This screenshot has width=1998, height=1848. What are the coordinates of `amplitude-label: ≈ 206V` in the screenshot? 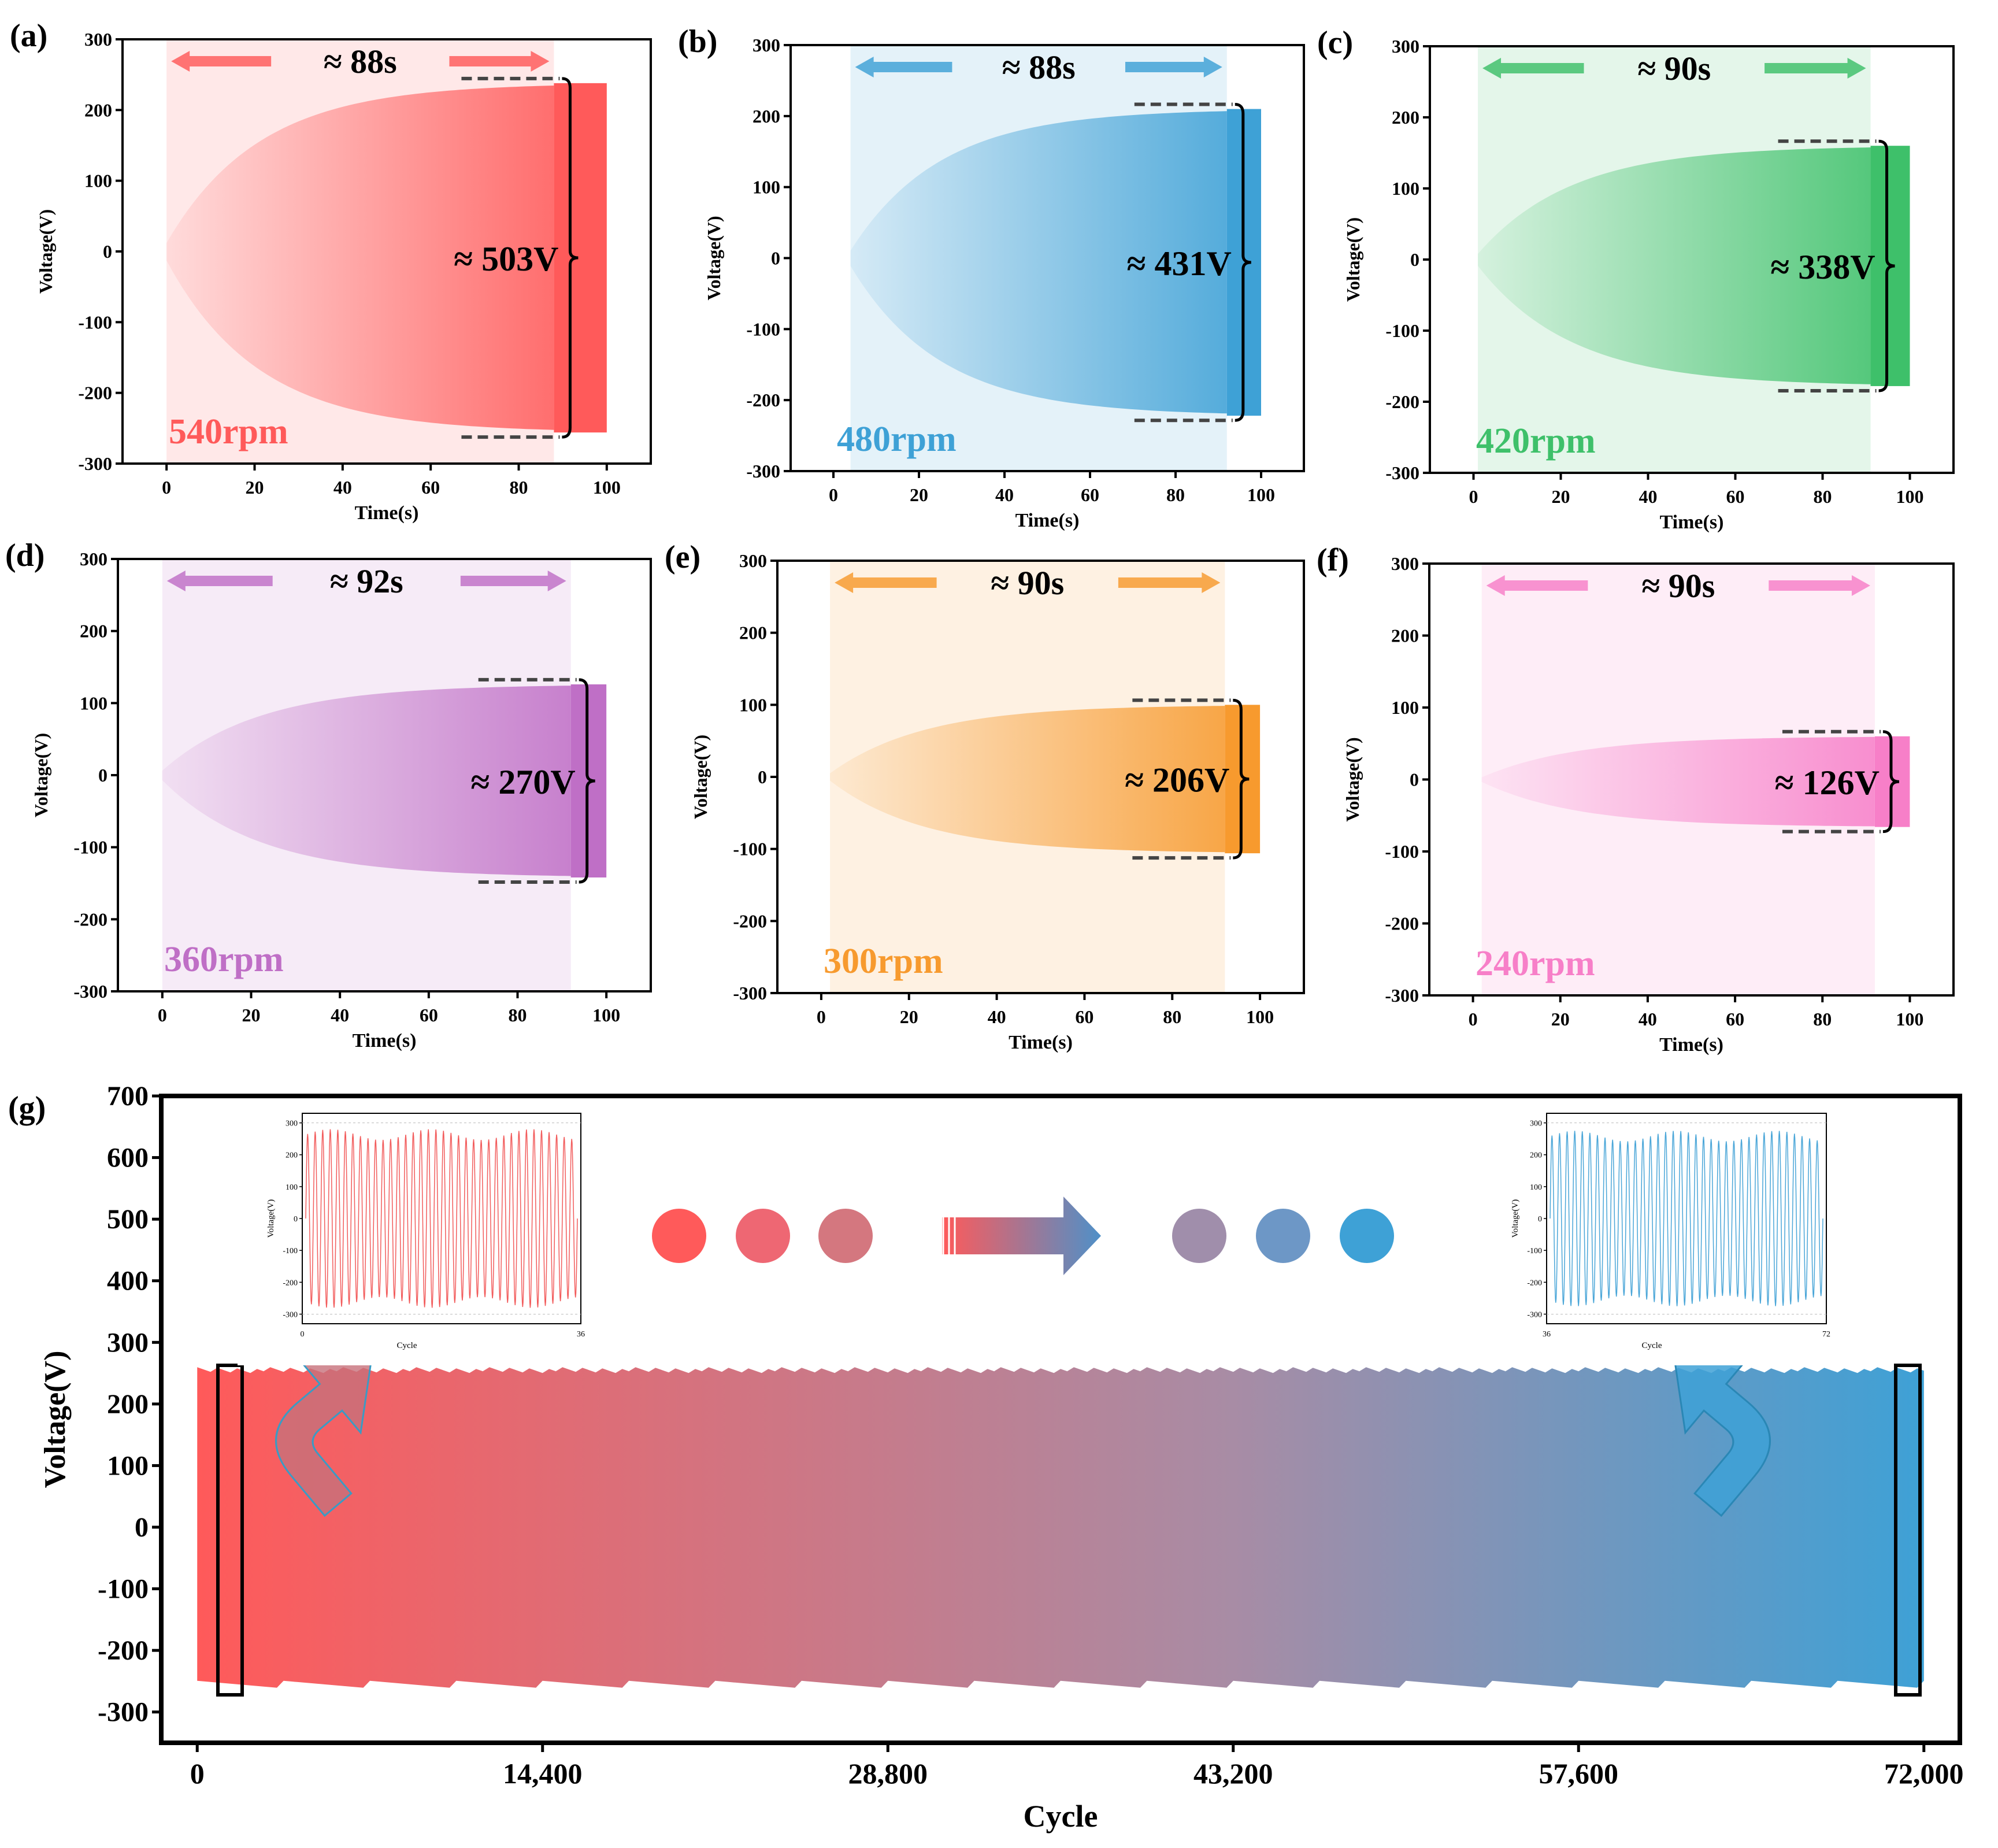 It's located at (1177, 780).